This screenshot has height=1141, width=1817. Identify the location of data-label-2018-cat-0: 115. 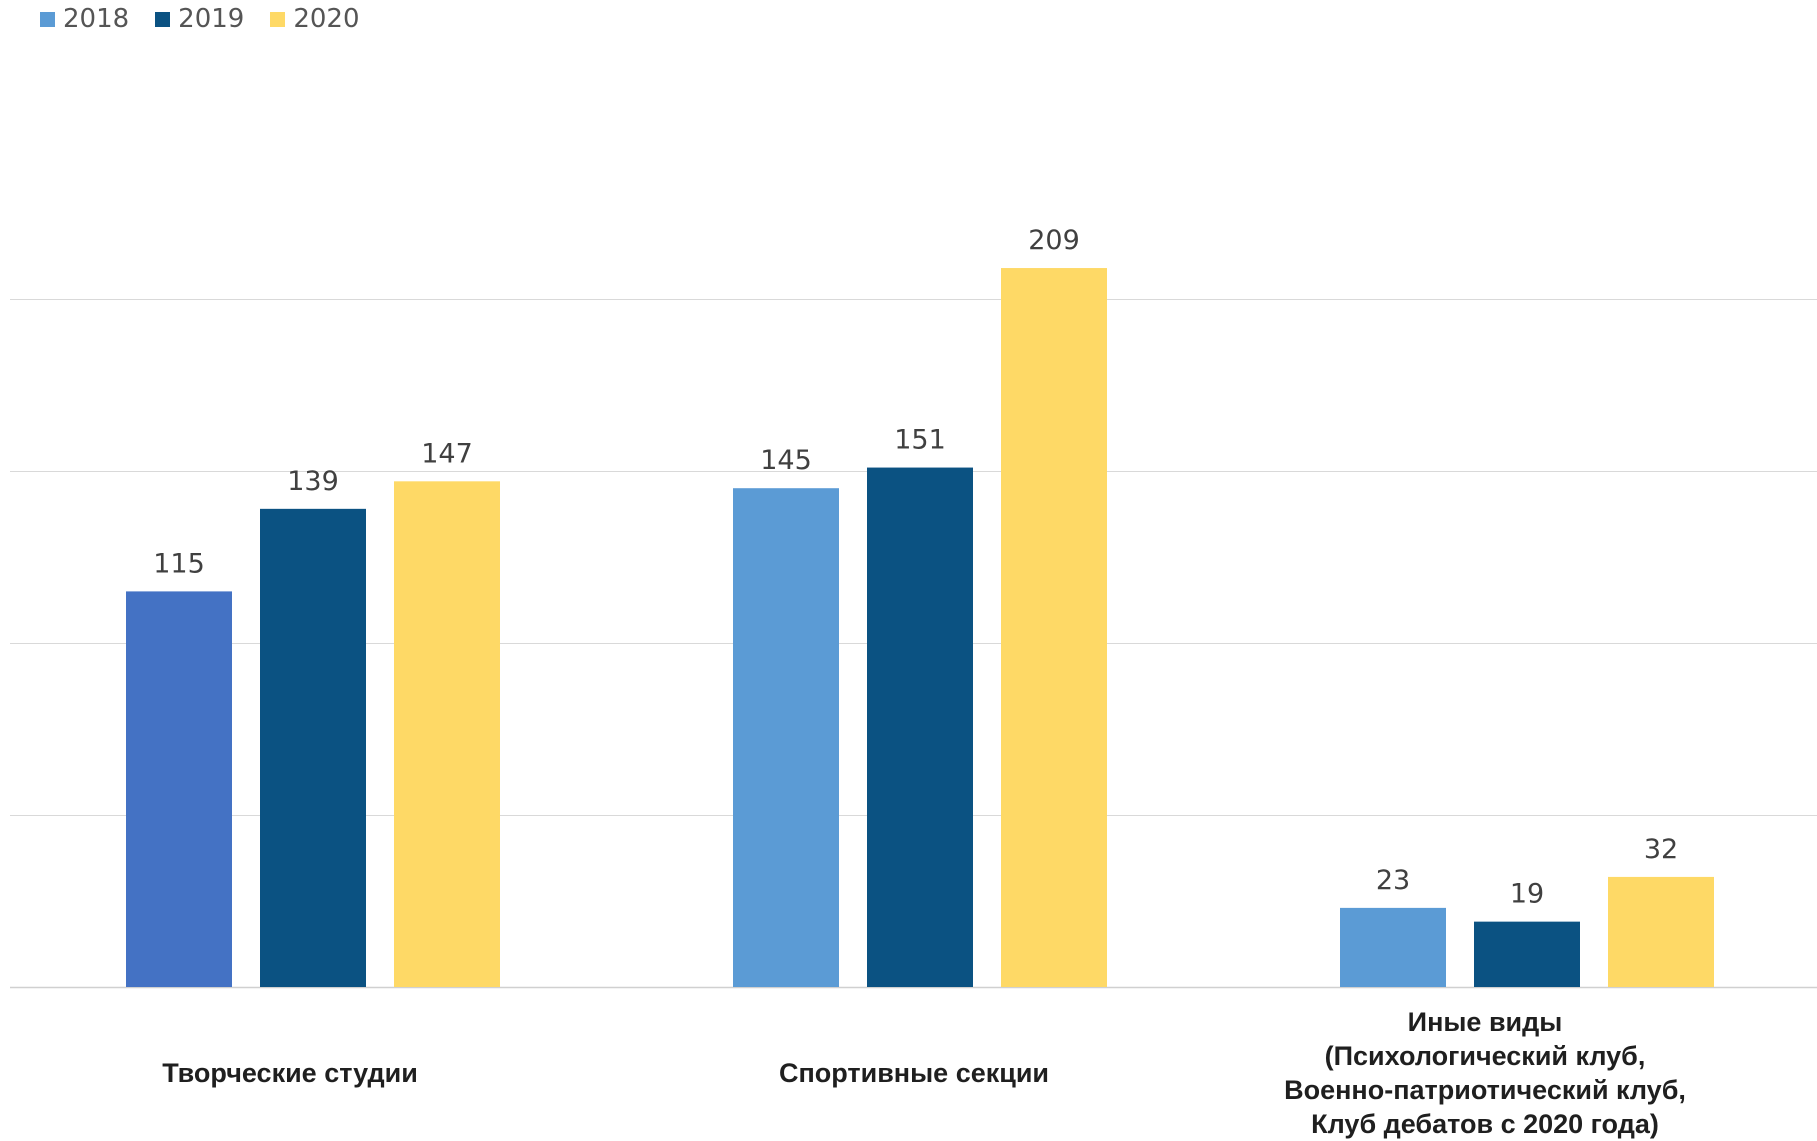
(179, 563).